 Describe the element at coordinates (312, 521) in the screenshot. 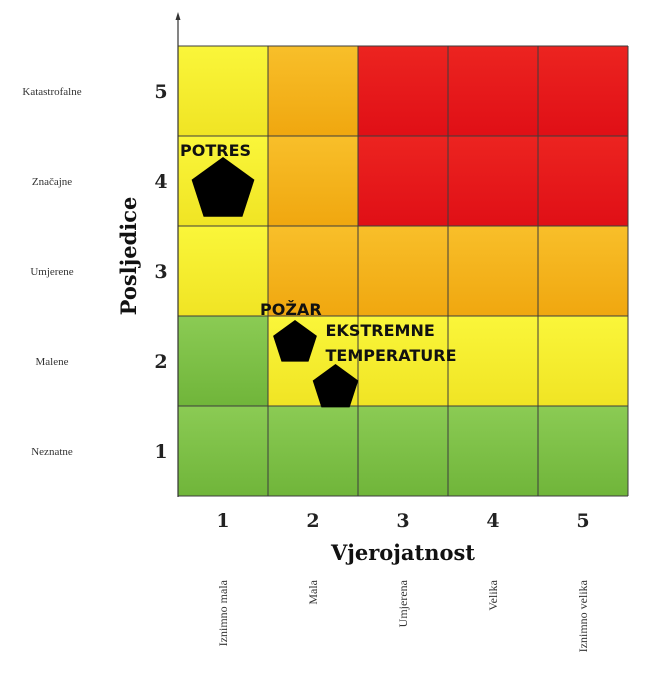

I see `x-tick-label: 2` at that location.